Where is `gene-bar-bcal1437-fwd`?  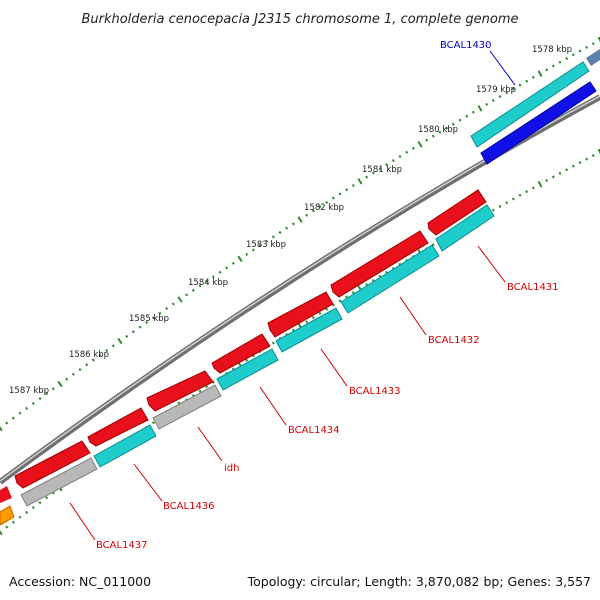 gene-bar-bcal1437-fwd is located at coordinates (52, 464).